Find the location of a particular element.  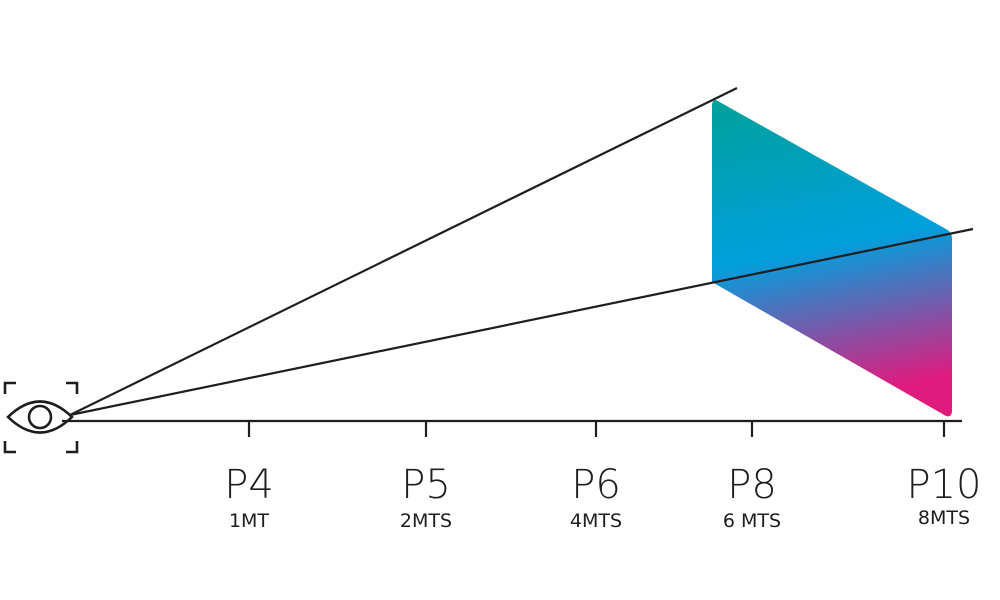

focus-frame-icon is located at coordinates (41, 417).